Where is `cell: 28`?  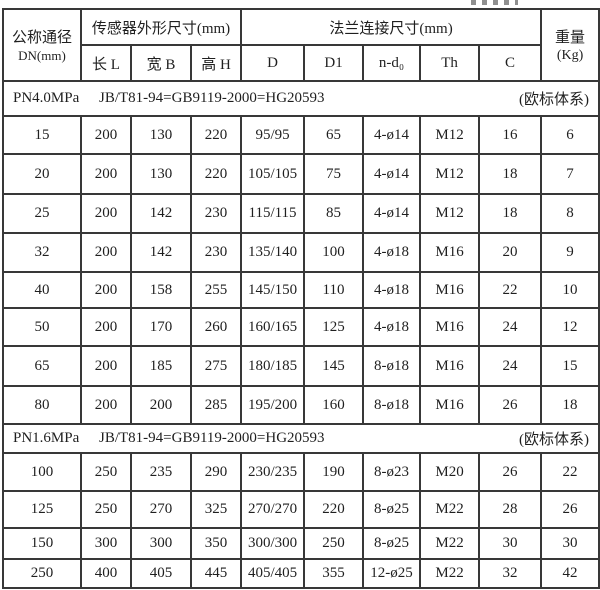 cell: 28 is located at coordinates (510, 509).